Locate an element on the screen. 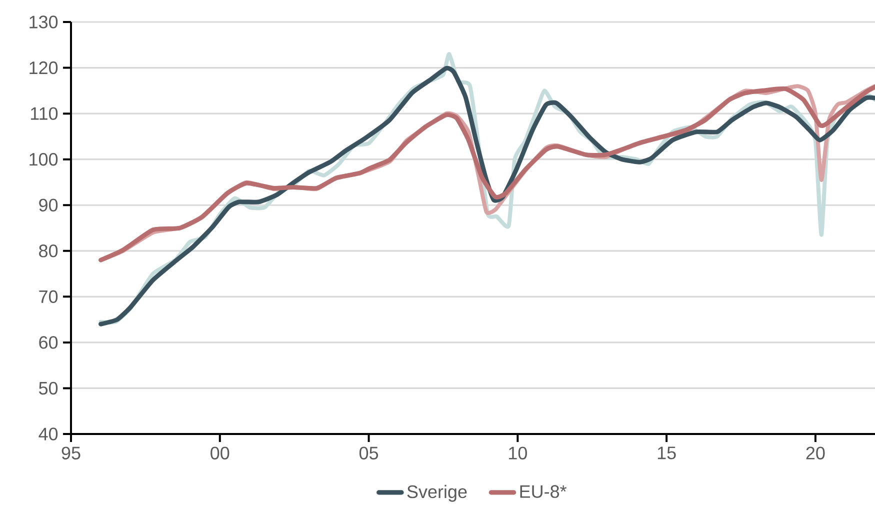 The width and height of the screenshot is (875, 522). x-tick-label: 20 is located at coordinates (815, 453).